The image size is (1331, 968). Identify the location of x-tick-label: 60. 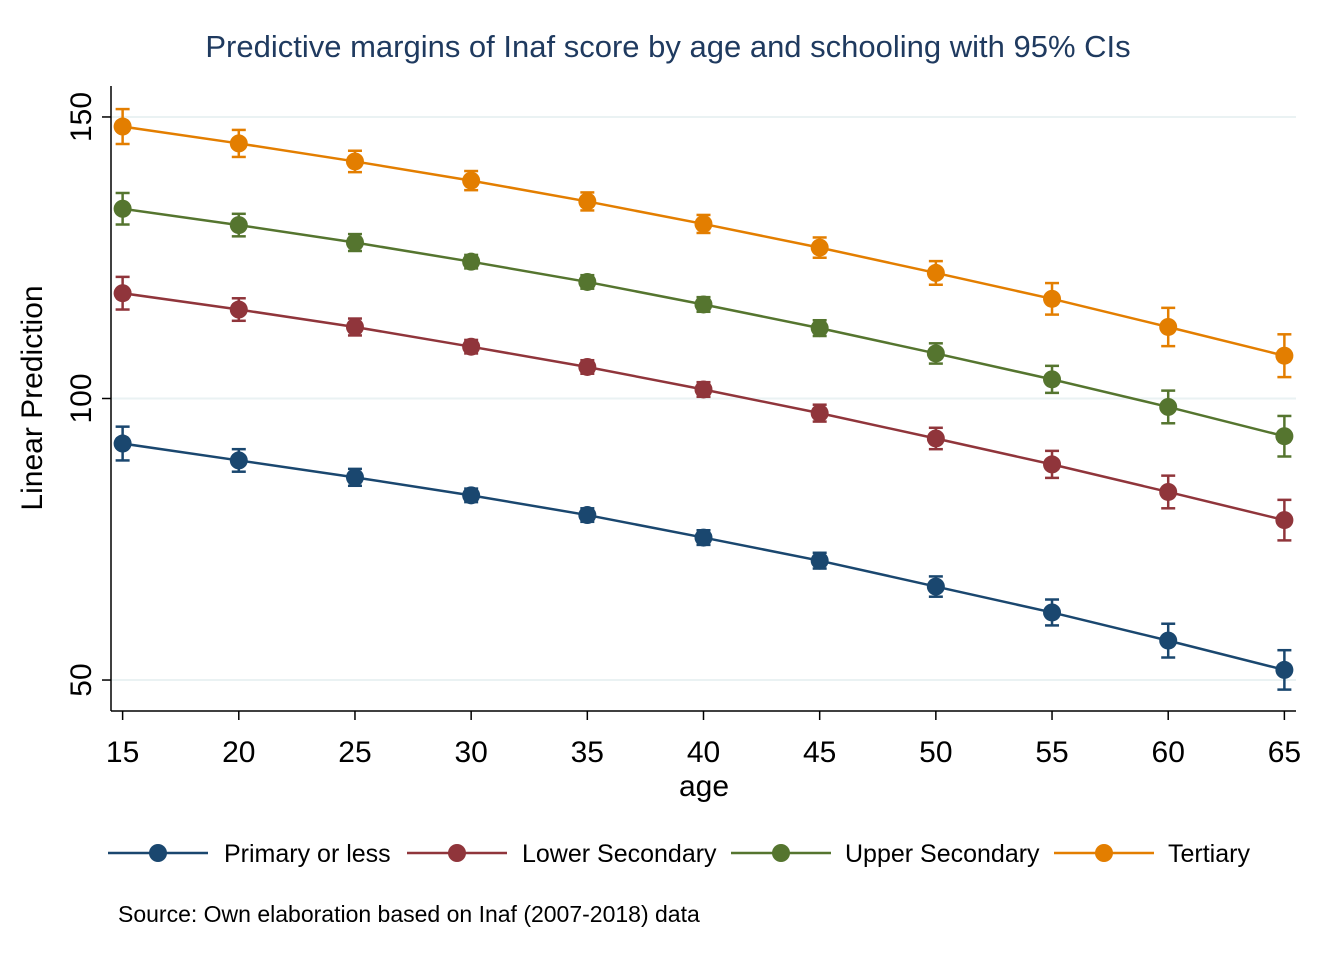
(1168, 752).